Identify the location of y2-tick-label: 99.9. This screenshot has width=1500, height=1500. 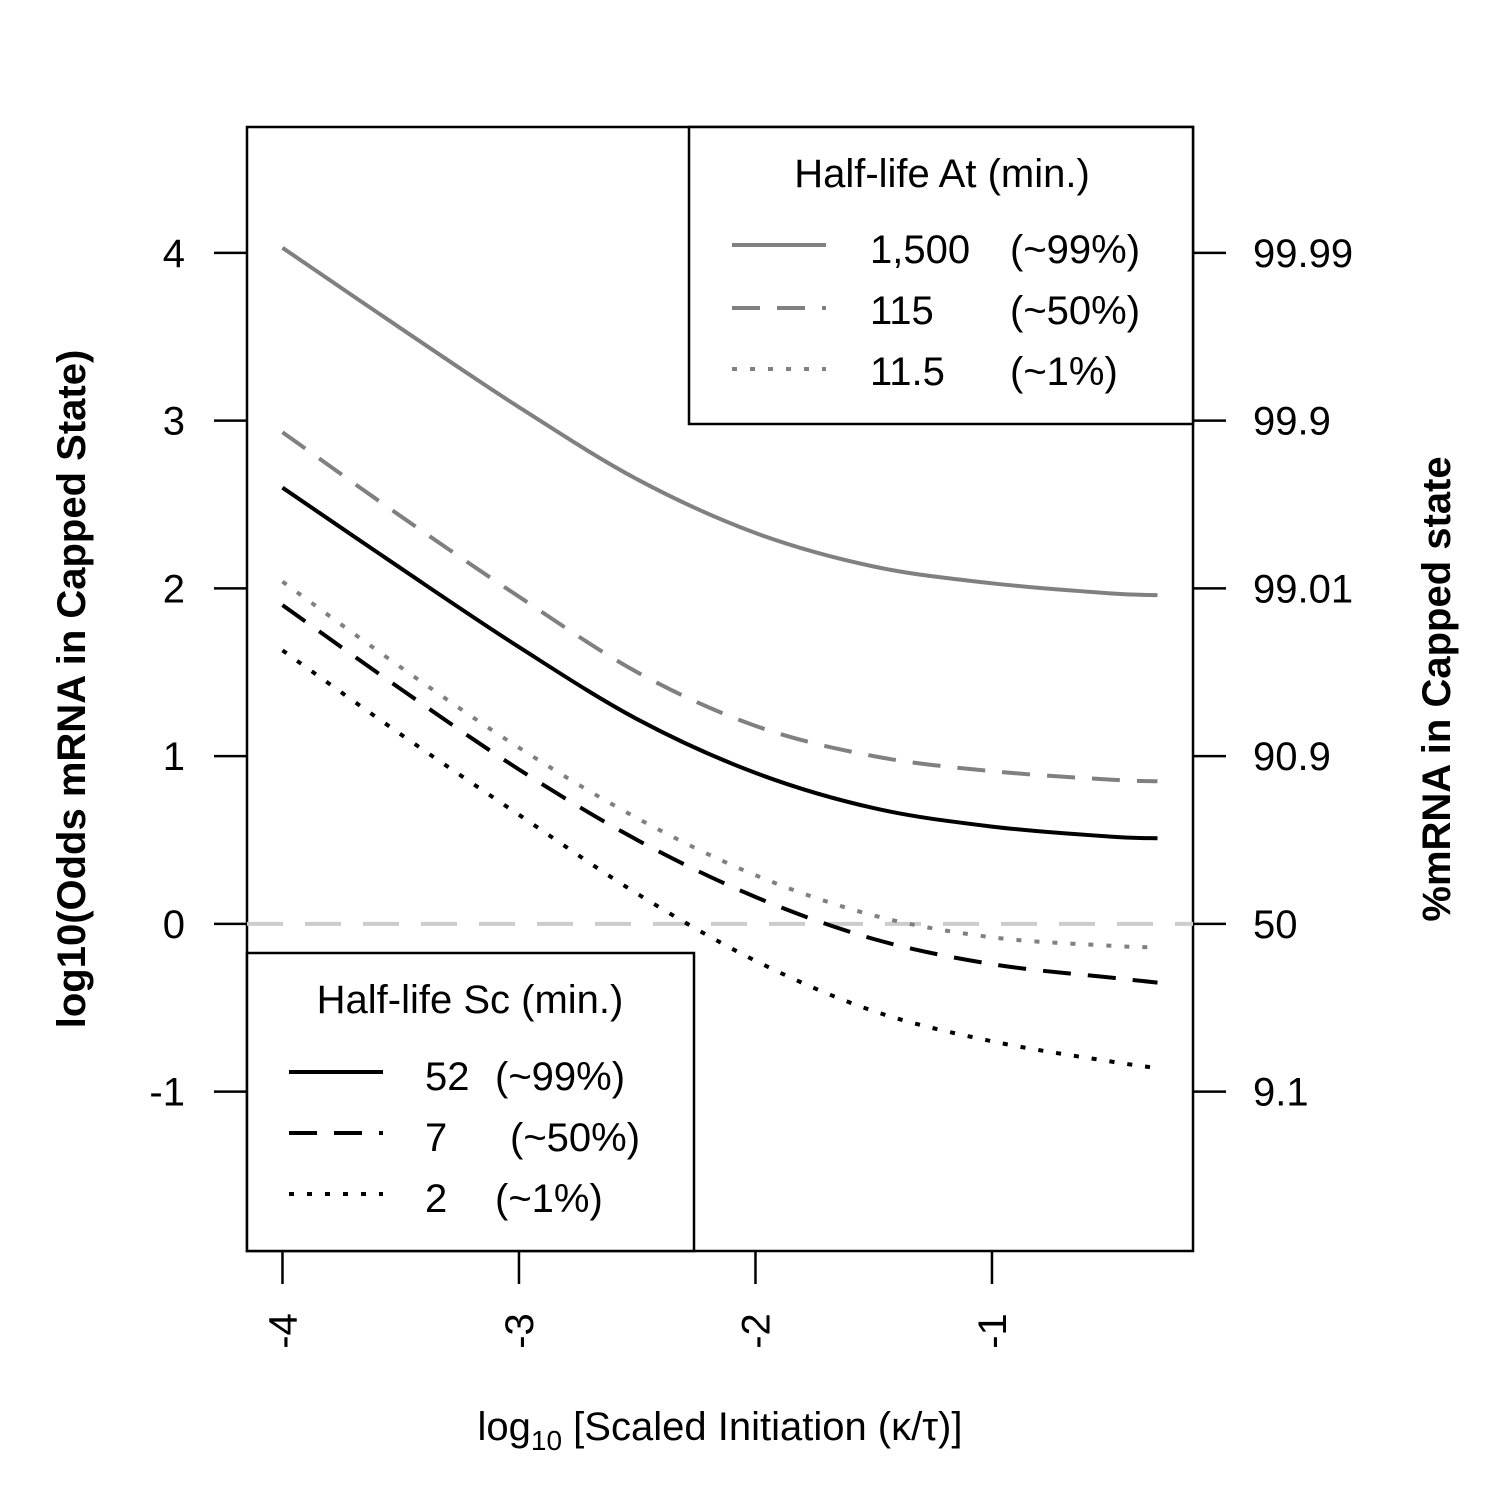
(1292, 422).